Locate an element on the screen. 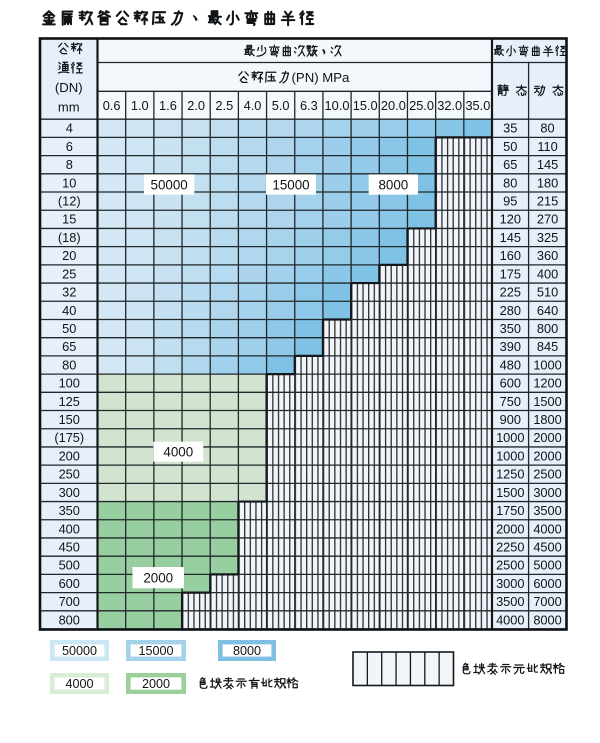 This screenshot has height=743, width=600. svg-text: 1200 is located at coordinates (547, 383).